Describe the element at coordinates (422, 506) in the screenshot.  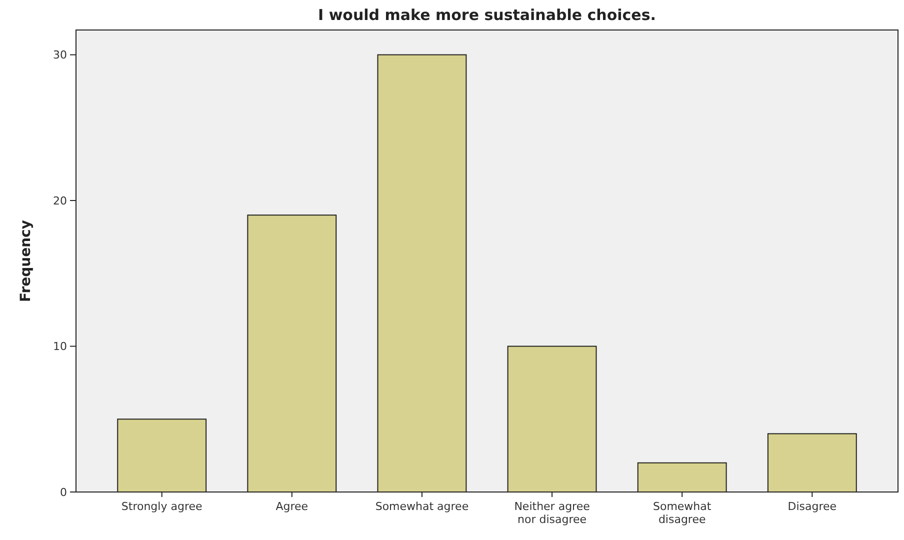
I see `x-tick-label: Somewhat agree` at that location.